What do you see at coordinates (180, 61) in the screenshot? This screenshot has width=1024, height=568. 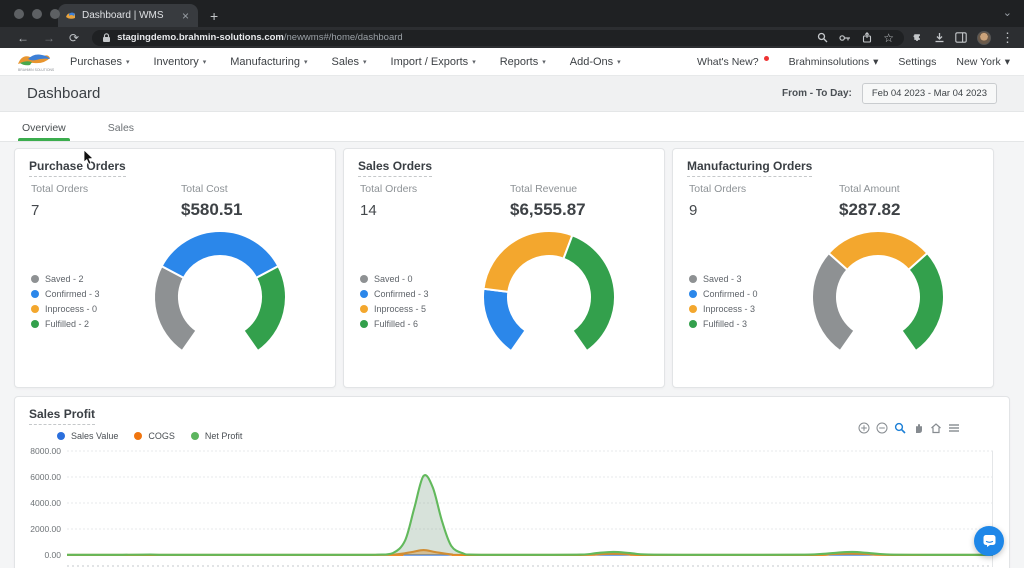 I see `nav-menu-inventory: Inventory ▾` at bounding box center [180, 61].